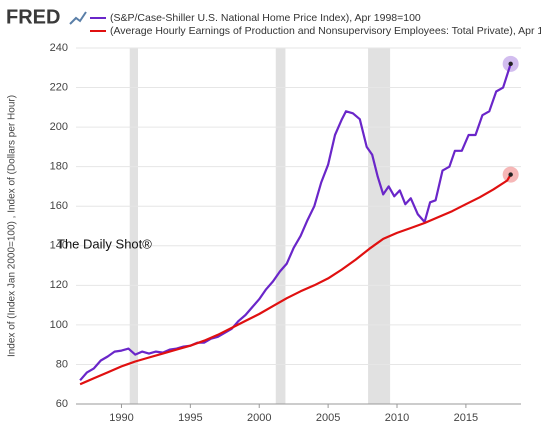  Describe the element at coordinates (59, 48) in the screenshot. I see `y-tick-label: 240` at that location.